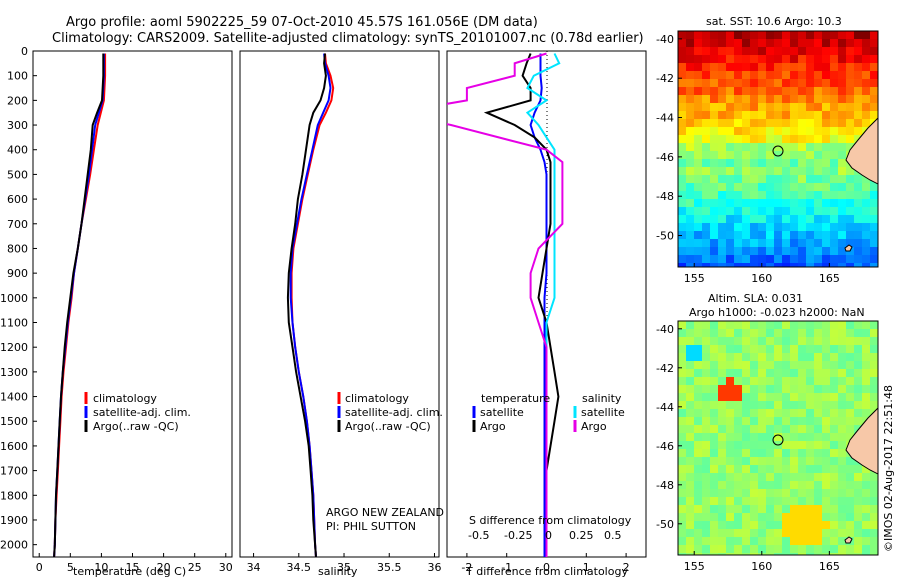 The width and height of the screenshot is (900, 580). I want to click on x-tick-label: 10, so click(101, 567).